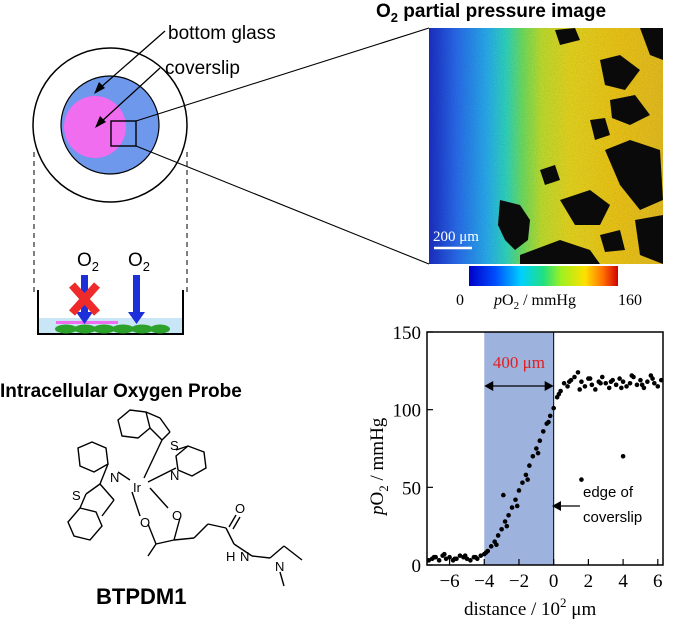 The height and width of the screenshot is (625, 687). What do you see at coordinates (658, 581) in the screenshot?
I see `x-tick-label: 6` at bounding box center [658, 581].